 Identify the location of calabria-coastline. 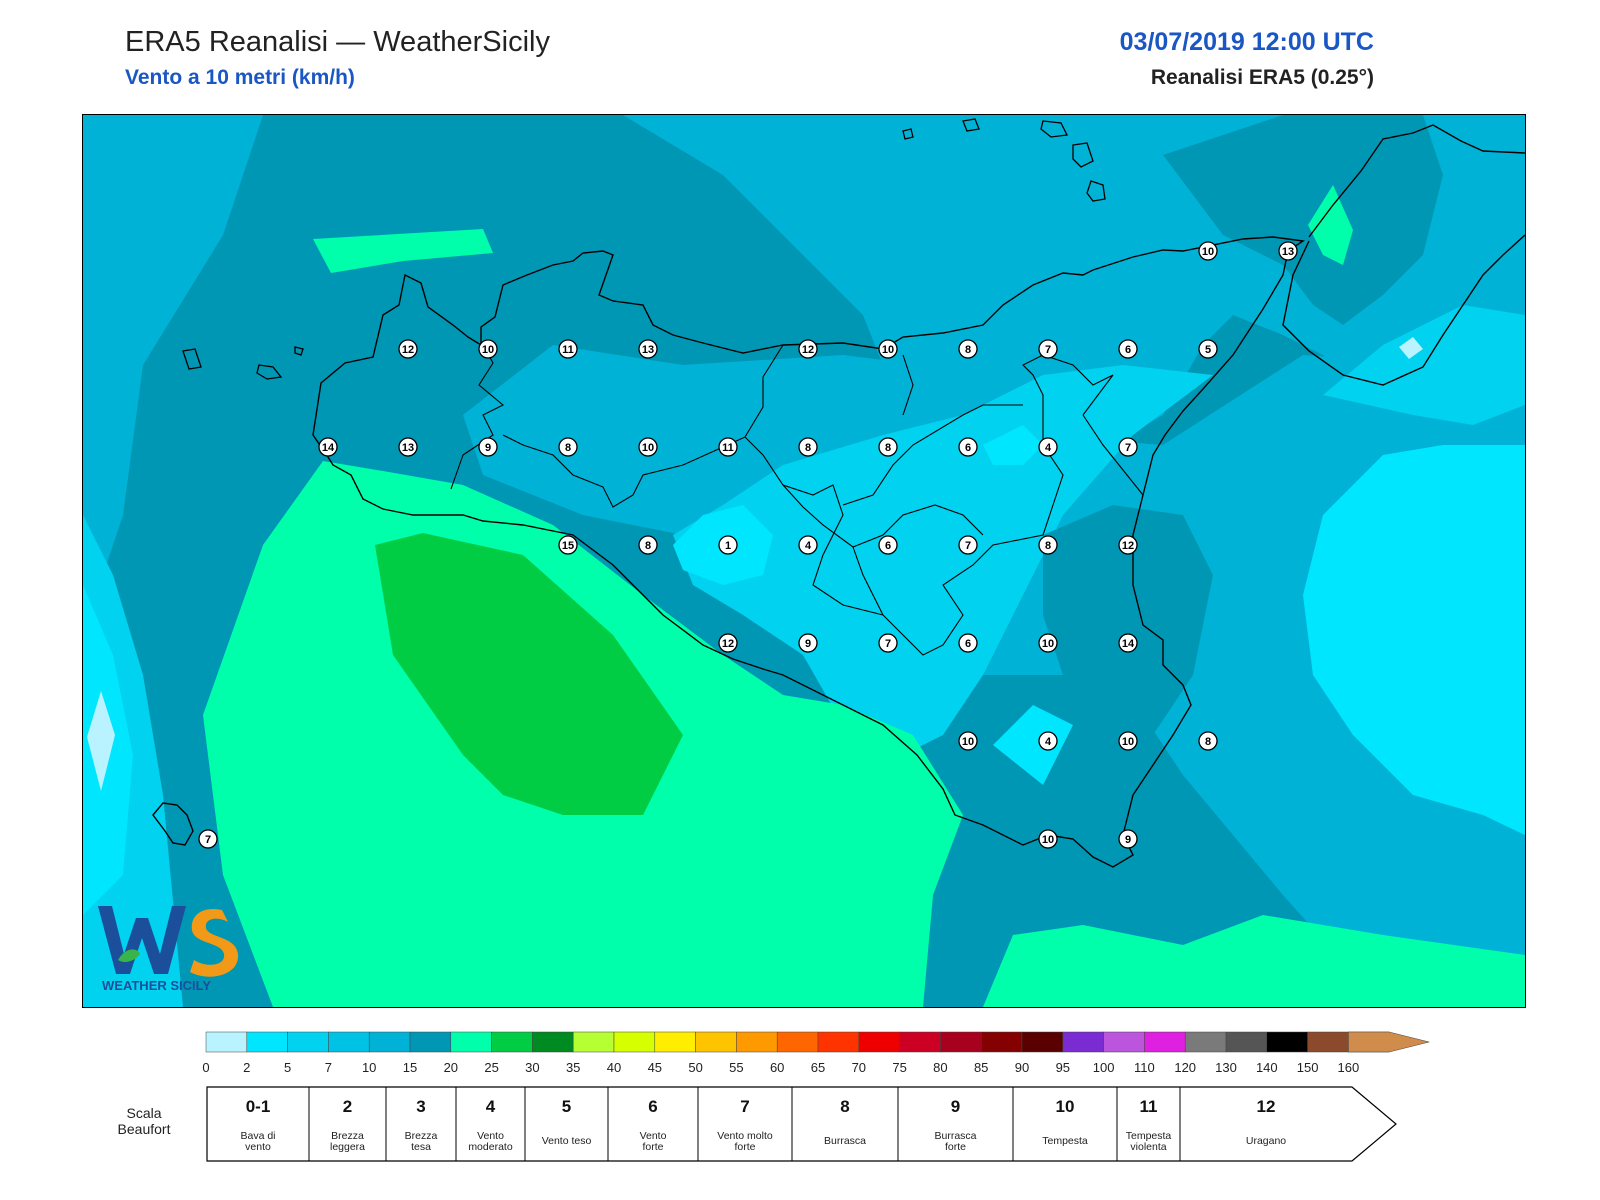
(1403, 255).